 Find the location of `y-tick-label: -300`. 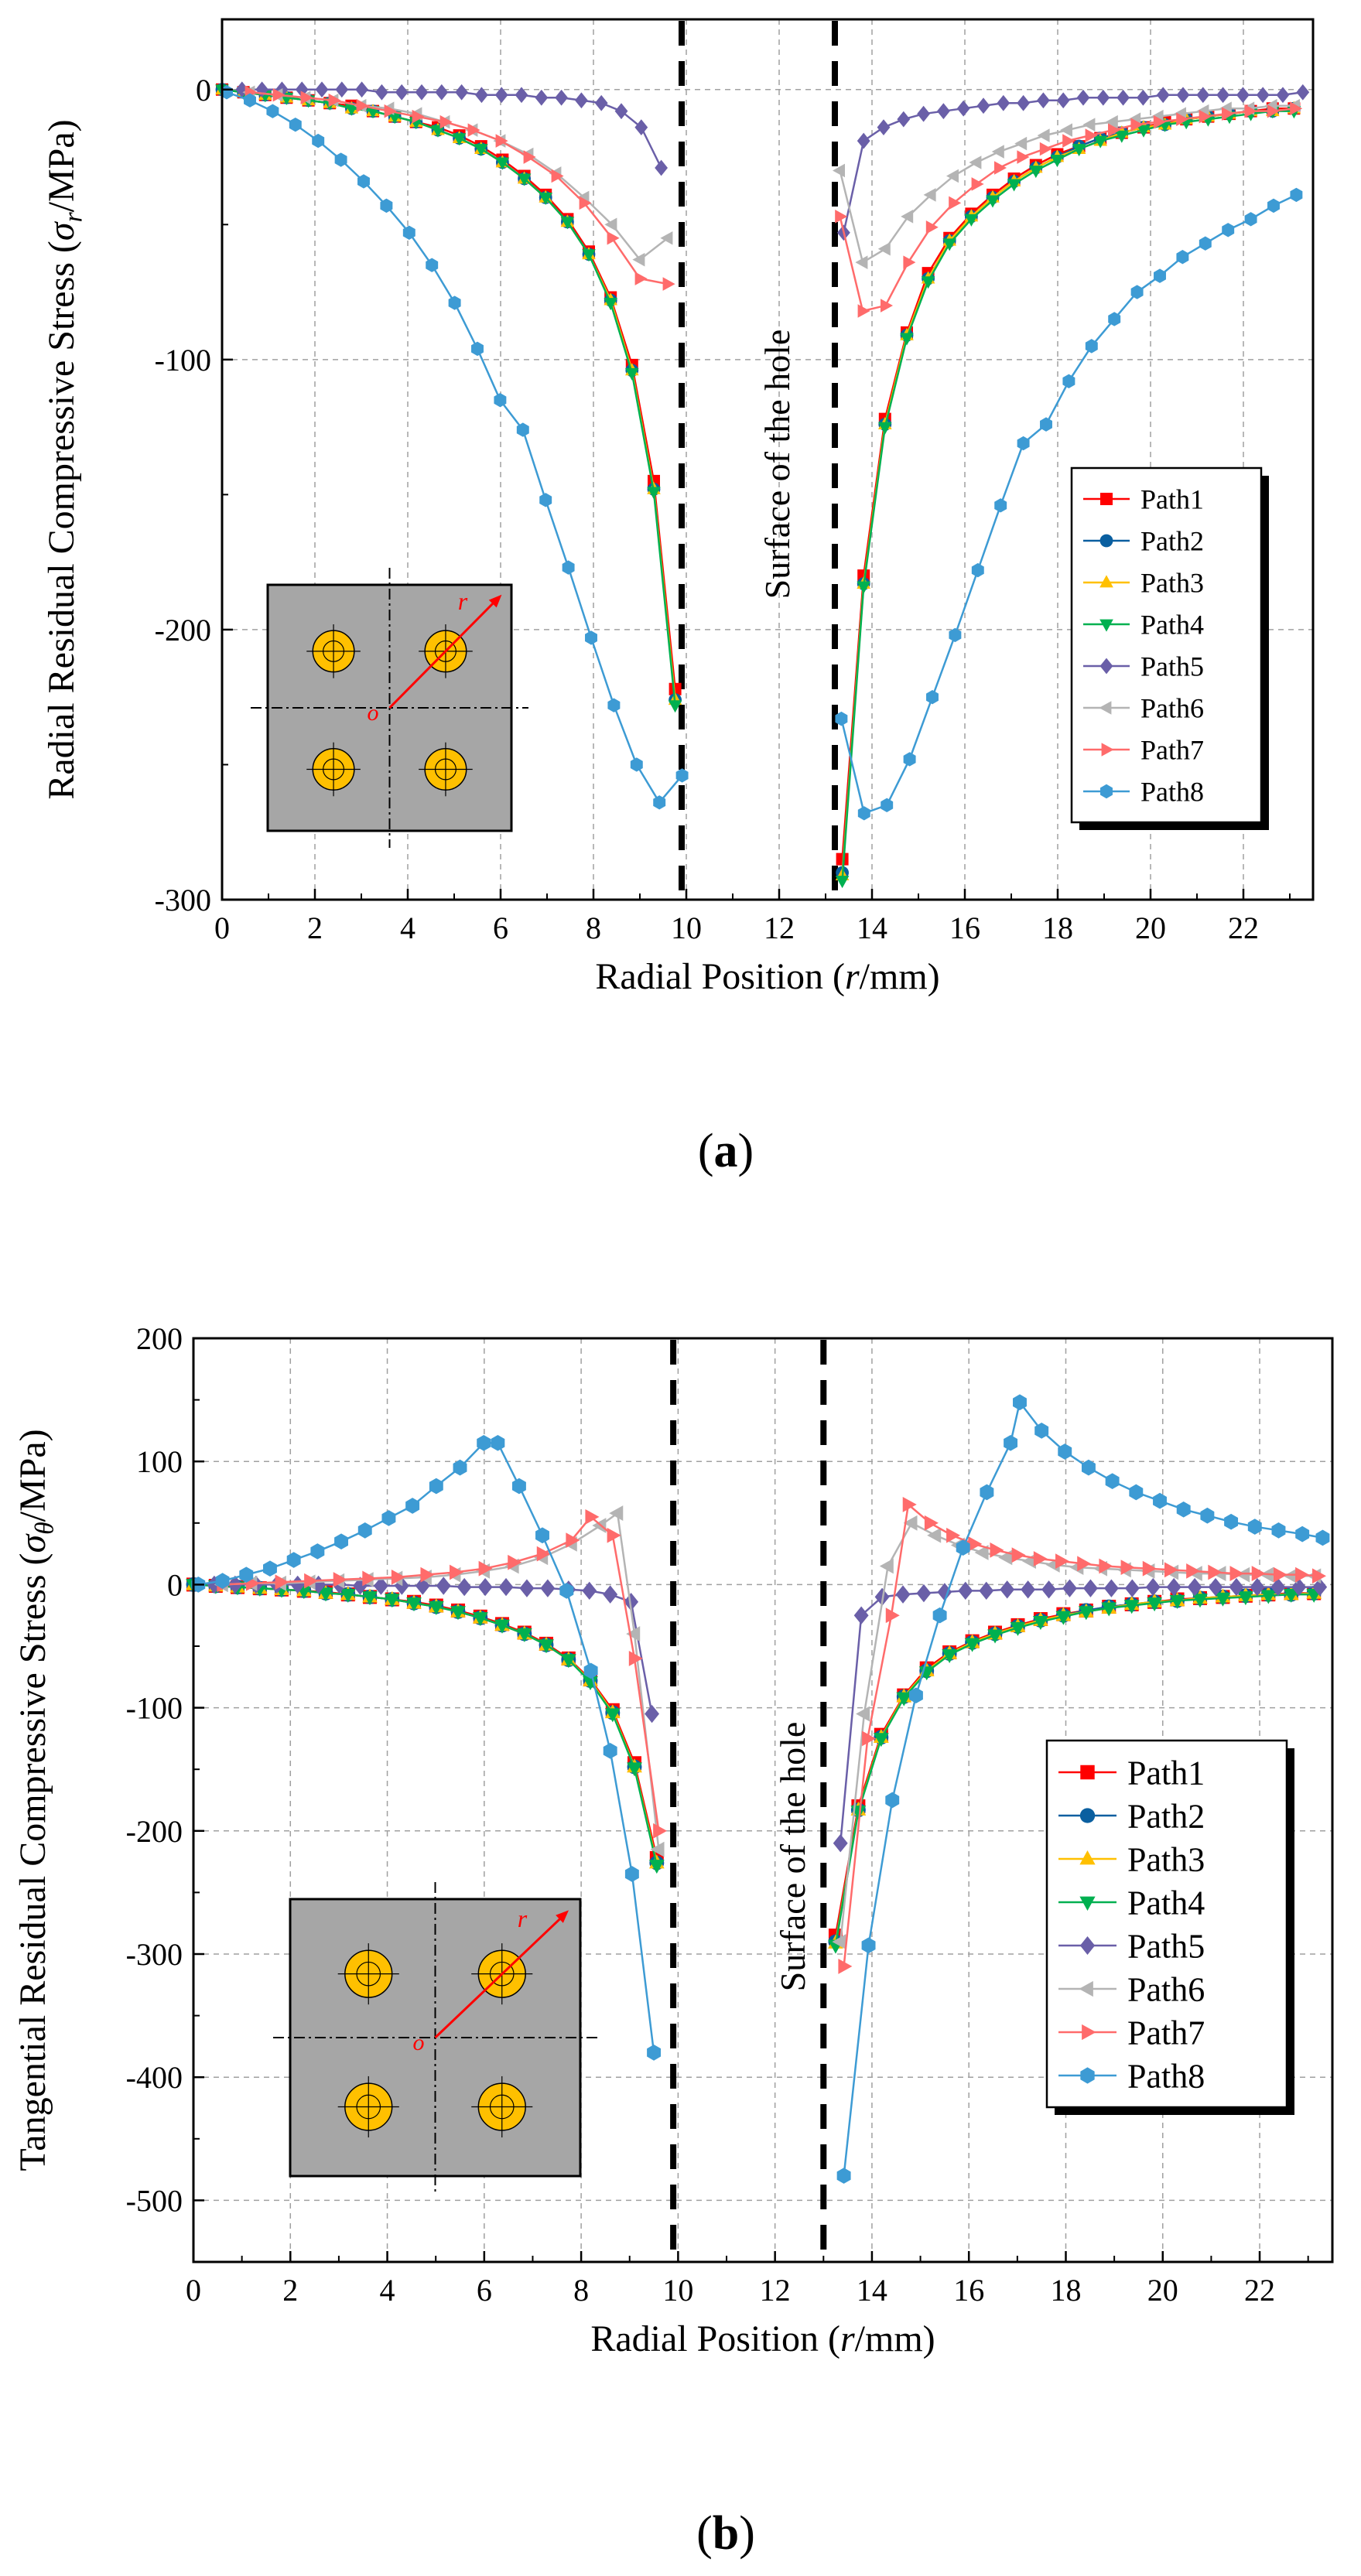

y-tick-label: -300 is located at coordinates (154, 1954).